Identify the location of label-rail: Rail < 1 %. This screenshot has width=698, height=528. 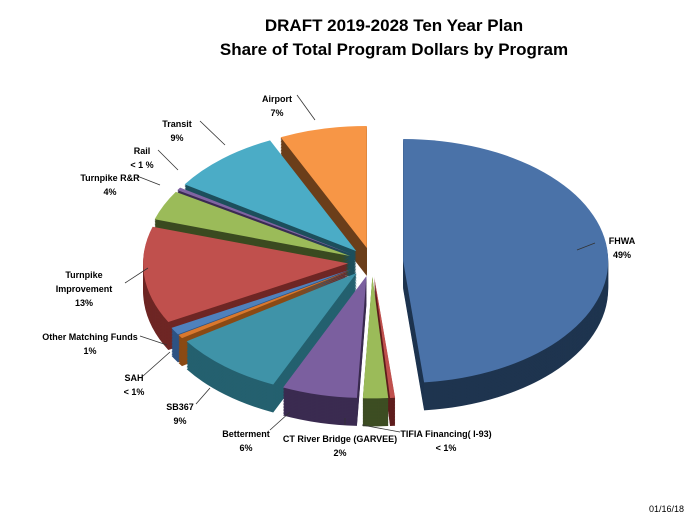
(142, 158).